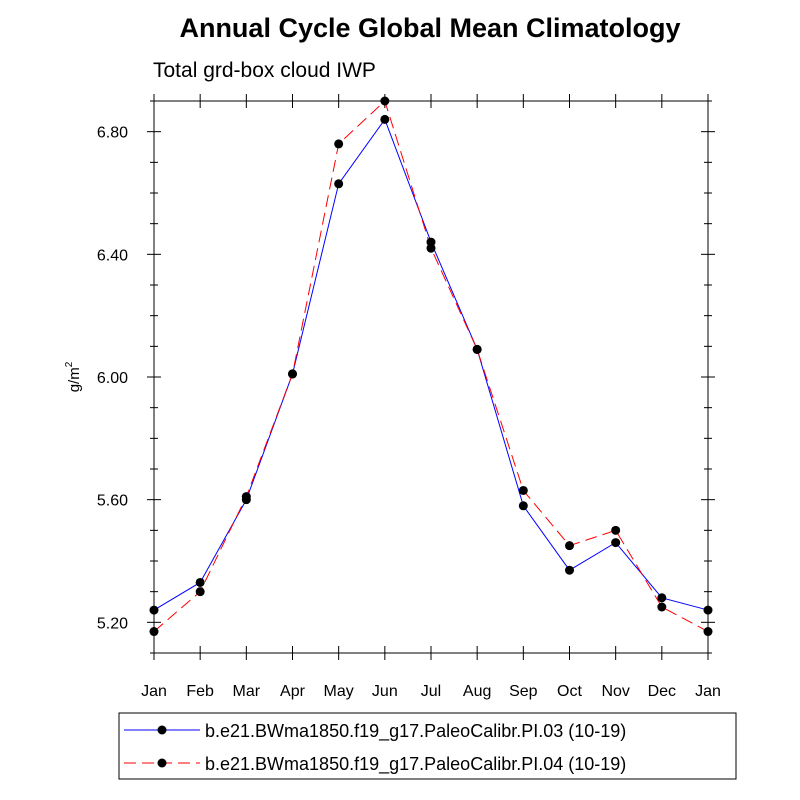 The height and width of the screenshot is (800, 800). Describe the element at coordinates (74, 379) in the screenshot. I see `y-axis-label-text: g/m` at that location.